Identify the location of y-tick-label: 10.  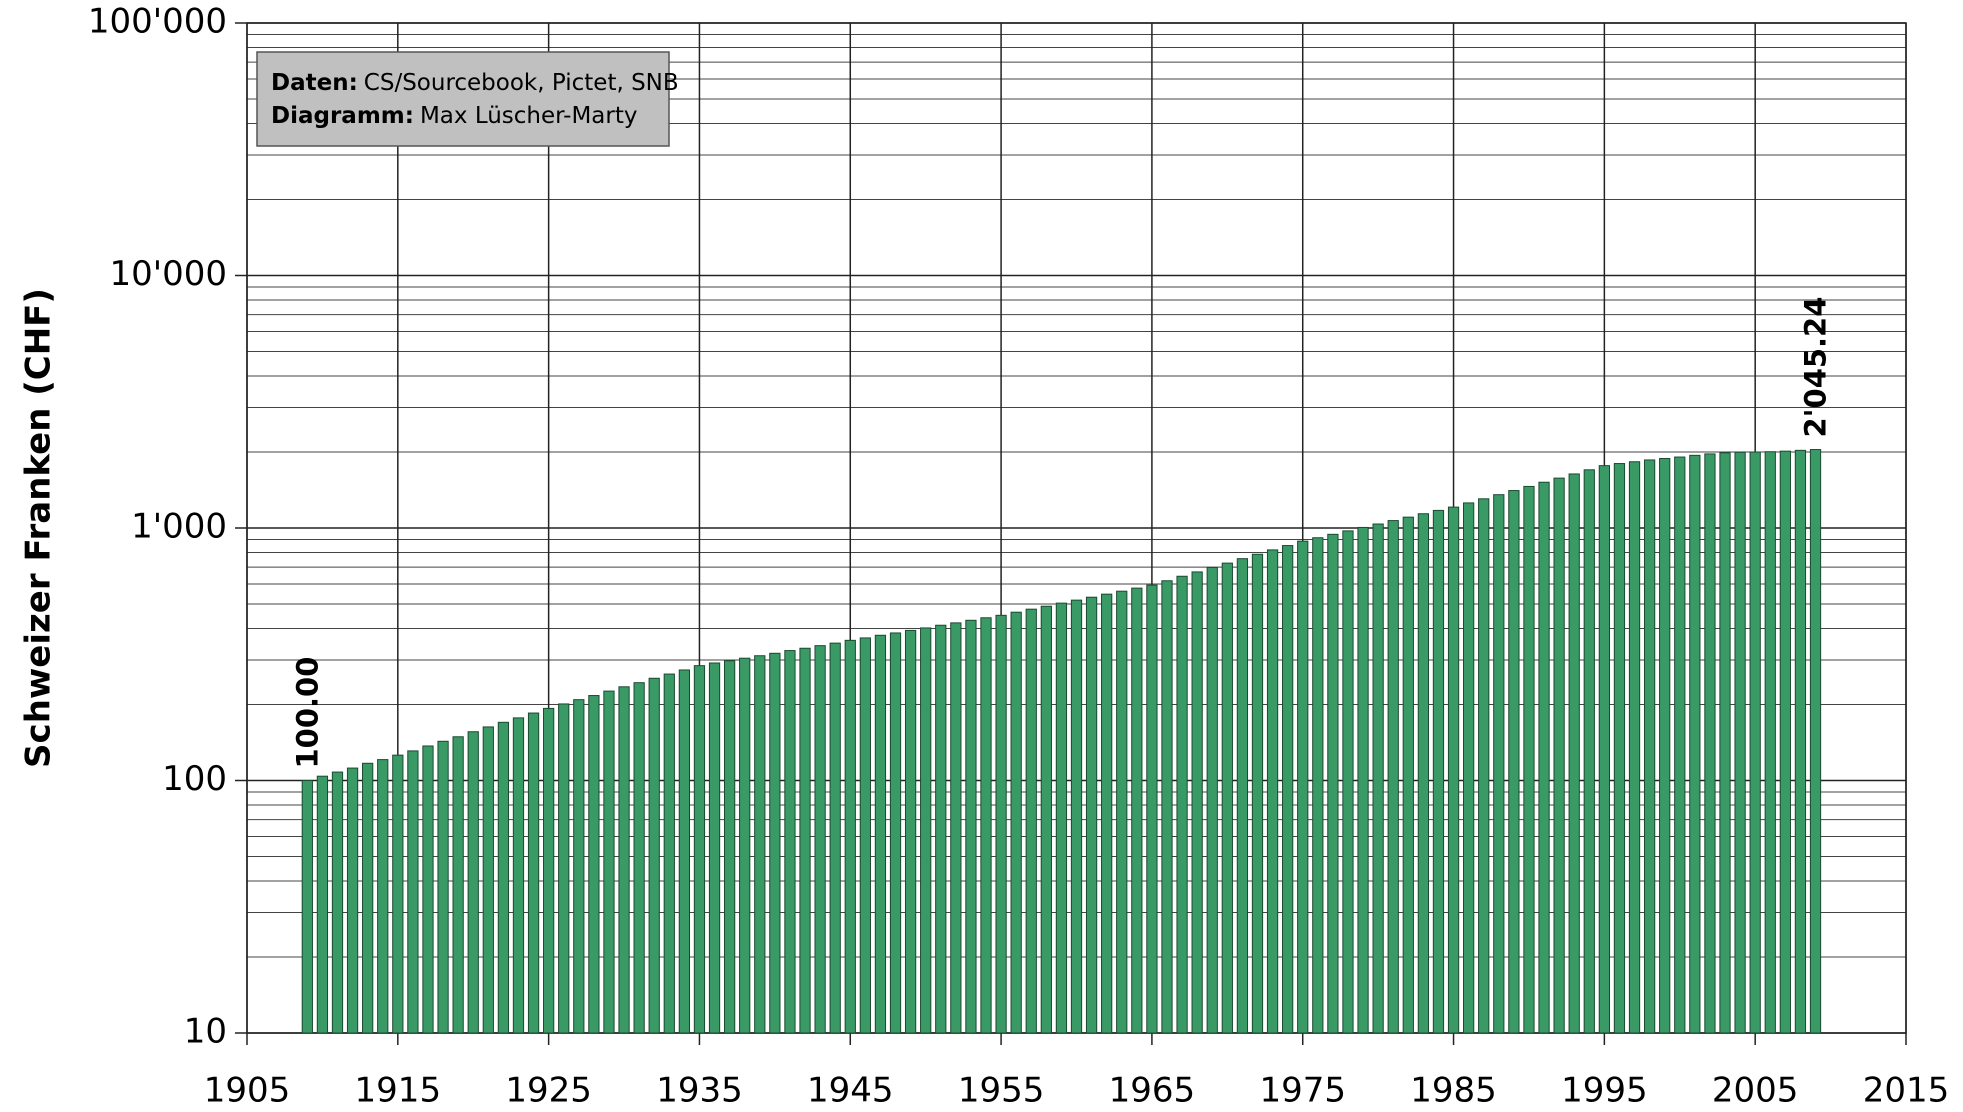
(205, 1032).